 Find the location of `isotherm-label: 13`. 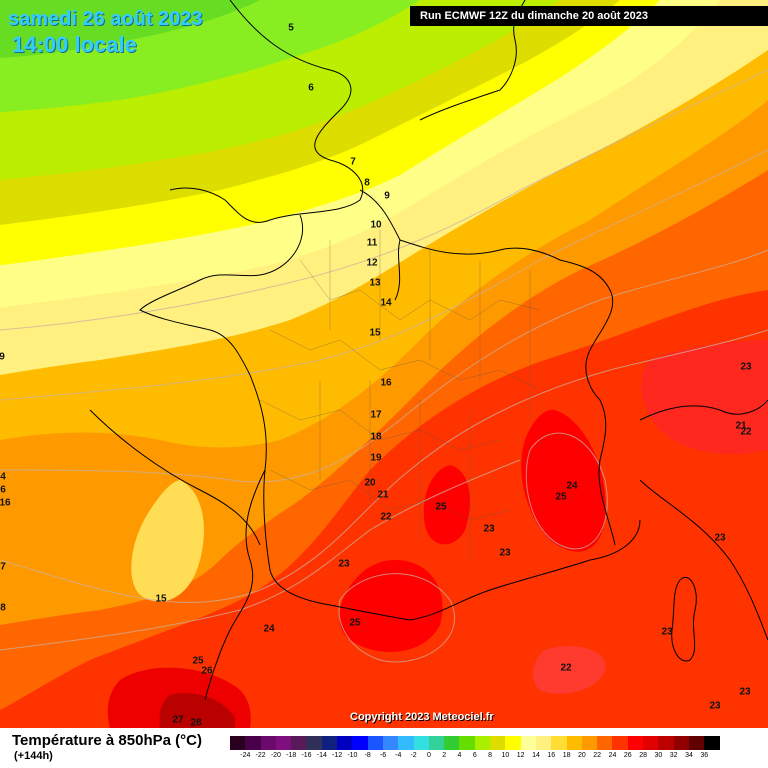

isotherm-label: 13 is located at coordinates (375, 283).